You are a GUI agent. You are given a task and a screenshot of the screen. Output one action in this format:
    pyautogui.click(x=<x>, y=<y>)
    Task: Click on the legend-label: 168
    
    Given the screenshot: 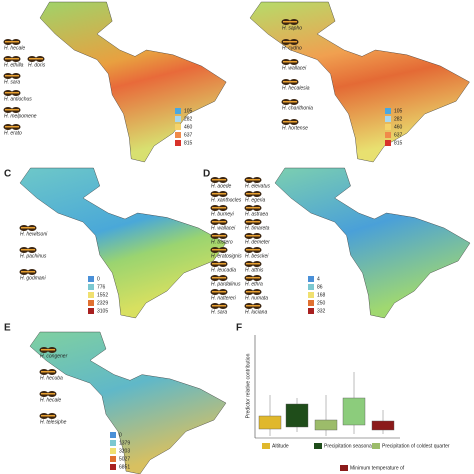 What is the action you would take?
    pyautogui.click(x=321, y=295)
    